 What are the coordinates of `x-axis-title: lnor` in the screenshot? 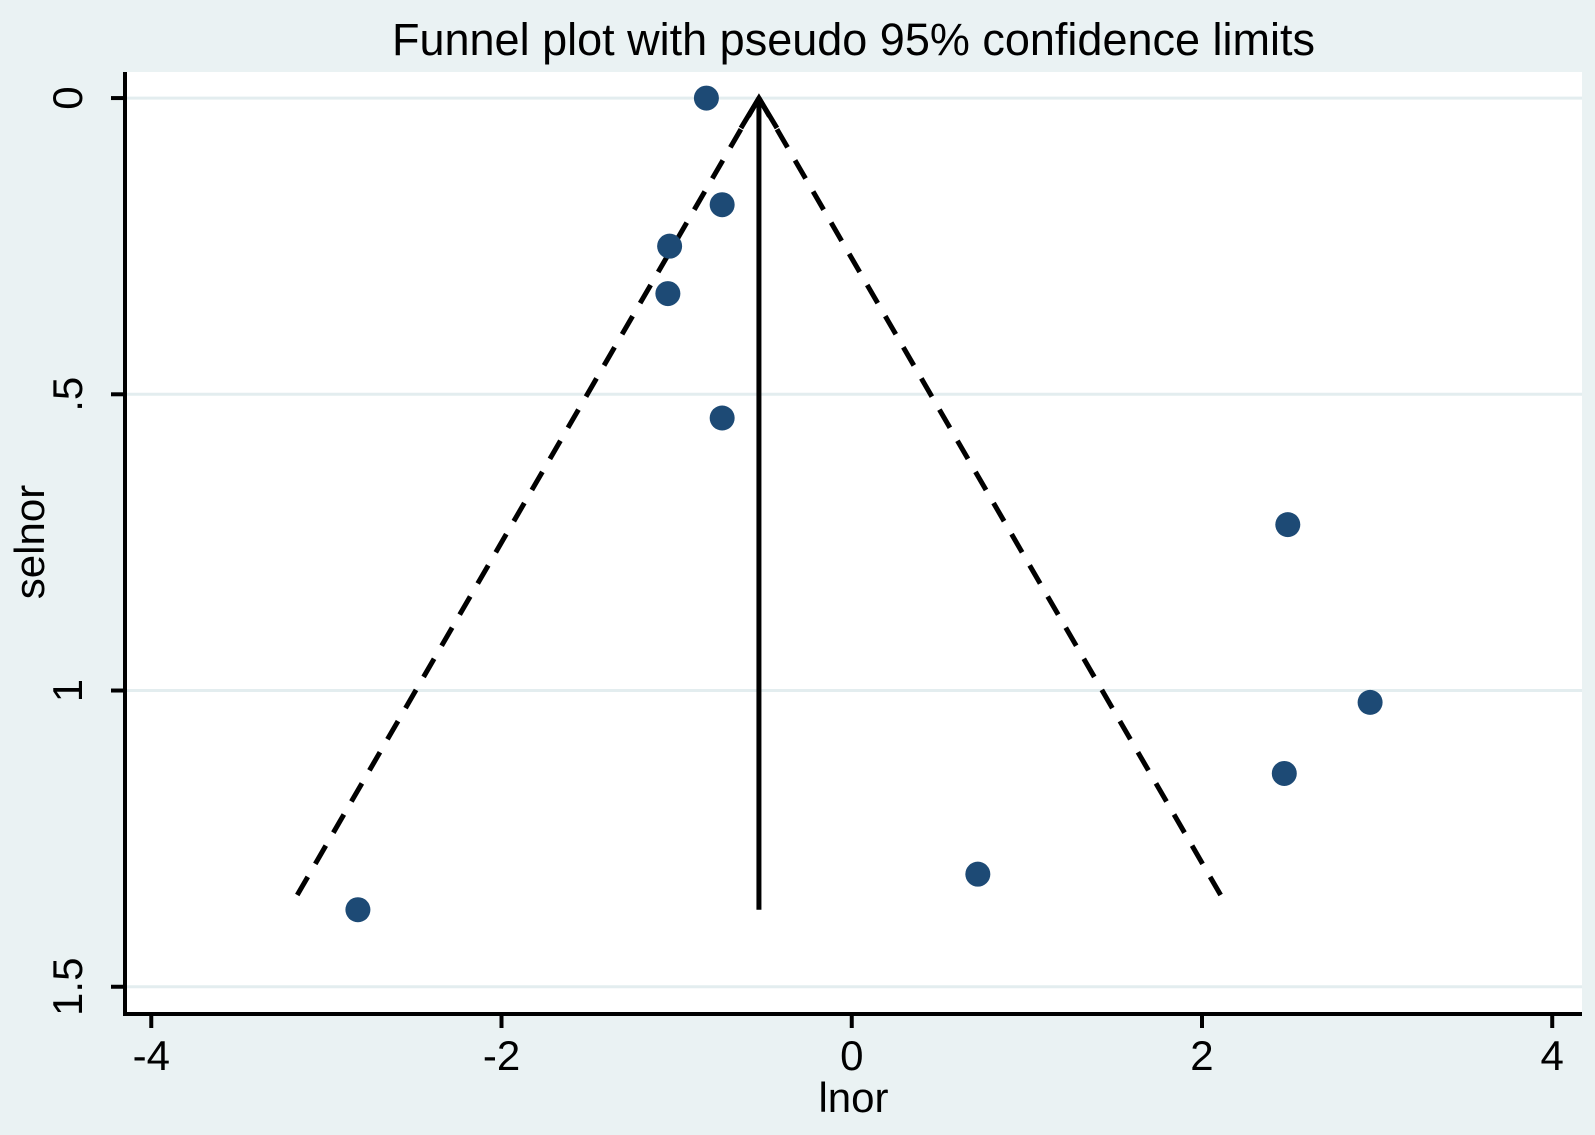 It's located at (853, 1097).